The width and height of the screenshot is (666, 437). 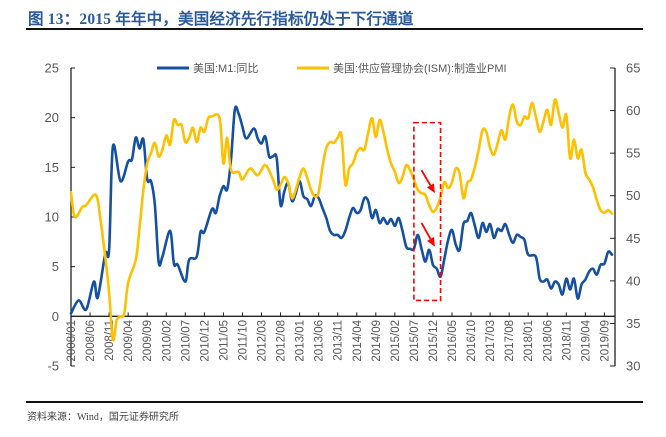 What do you see at coordinates (334, 402) in the screenshot?
I see `footer-rule` at bounding box center [334, 402].